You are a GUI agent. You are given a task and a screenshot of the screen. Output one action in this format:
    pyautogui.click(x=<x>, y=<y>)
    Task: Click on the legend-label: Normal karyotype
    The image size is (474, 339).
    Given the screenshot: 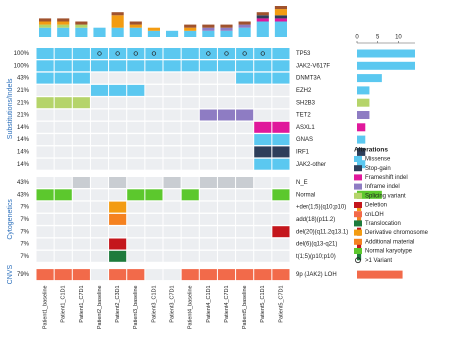 What is the action you would take?
    pyautogui.click(x=389, y=252)
    